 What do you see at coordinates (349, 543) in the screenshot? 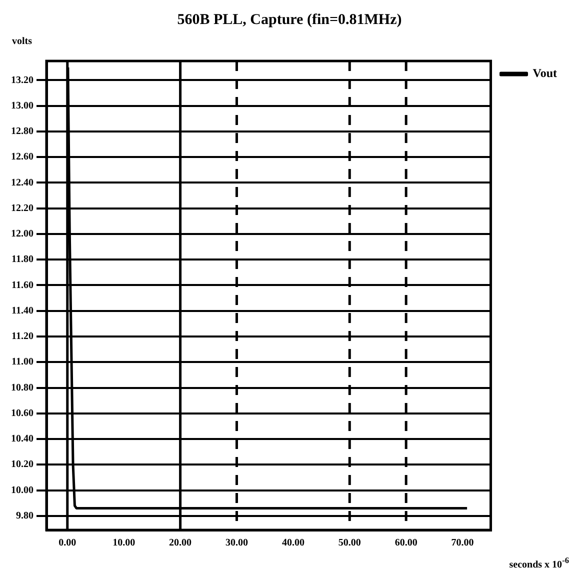
I see `x-tick-label: 50.00` at bounding box center [349, 543].